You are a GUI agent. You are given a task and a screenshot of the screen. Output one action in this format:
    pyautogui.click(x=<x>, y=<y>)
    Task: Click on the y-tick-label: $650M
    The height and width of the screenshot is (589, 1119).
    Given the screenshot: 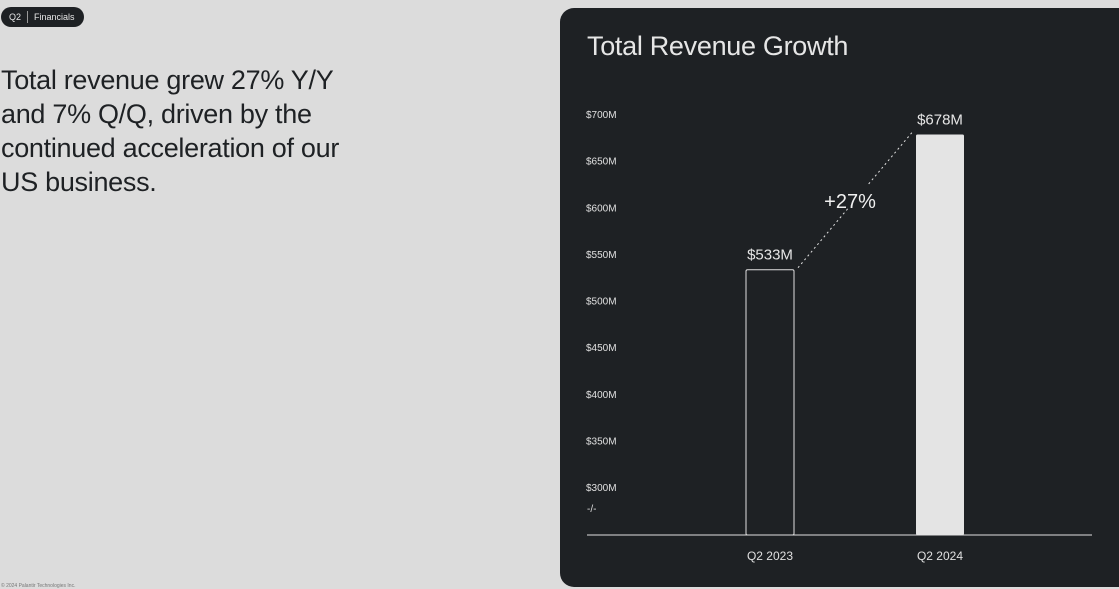 What is the action you would take?
    pyautogui.click(x=601, y=162)
    